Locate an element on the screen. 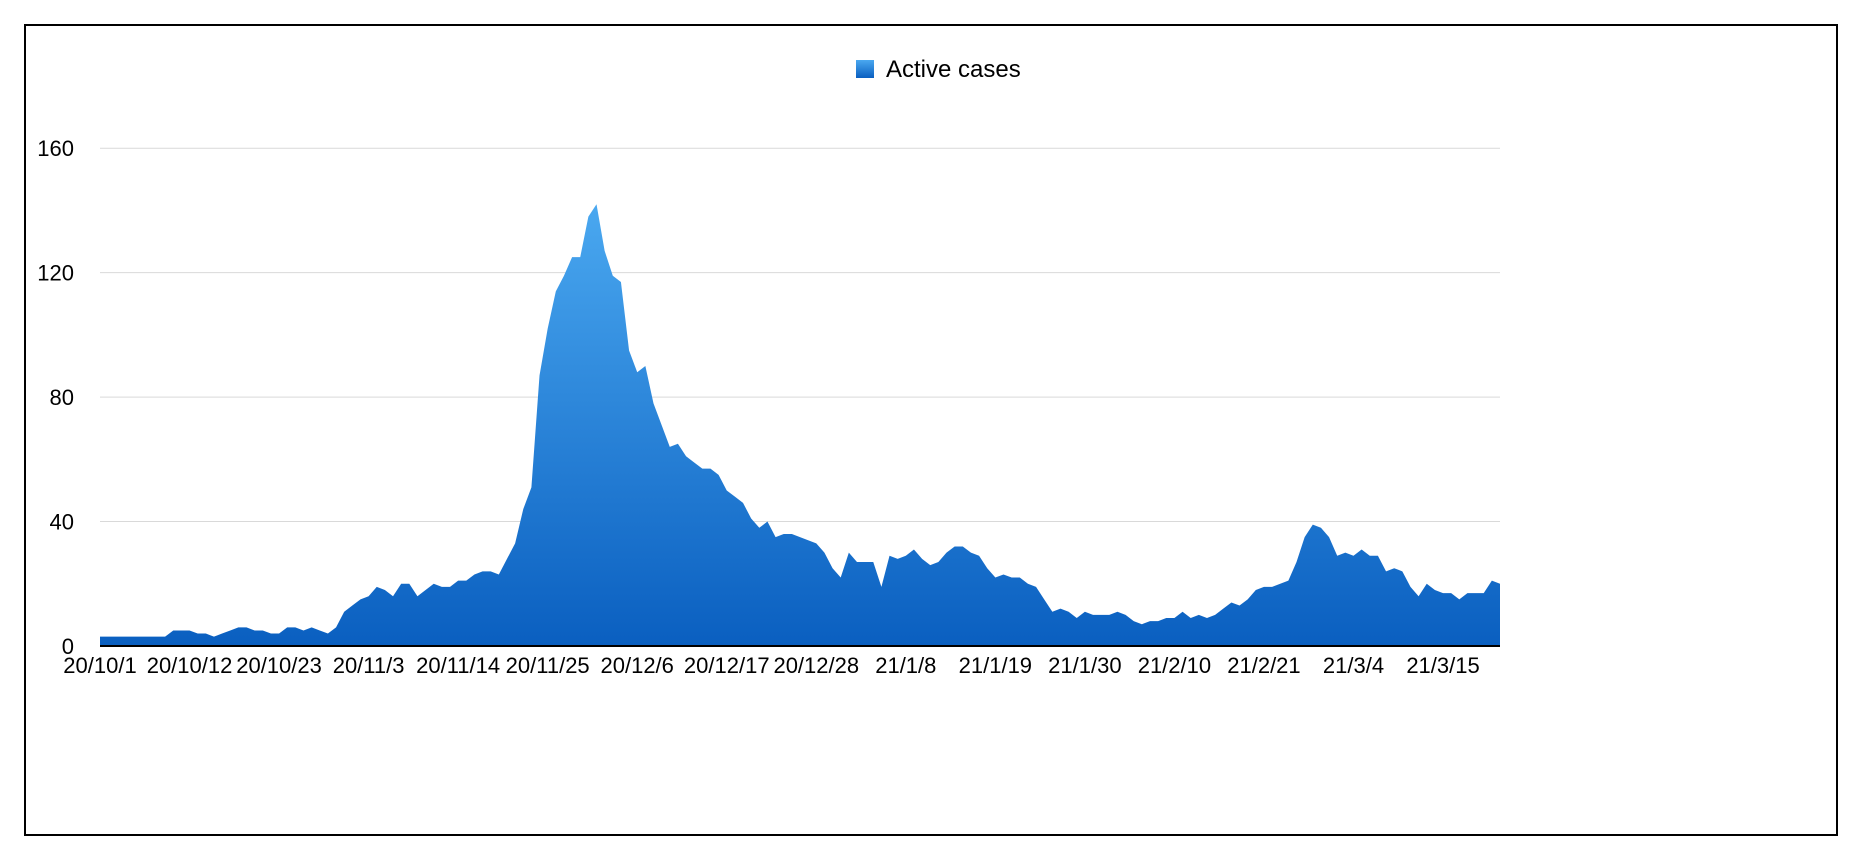  x-tick-label: 21/2/10 is located at coordinates (1174, 665).